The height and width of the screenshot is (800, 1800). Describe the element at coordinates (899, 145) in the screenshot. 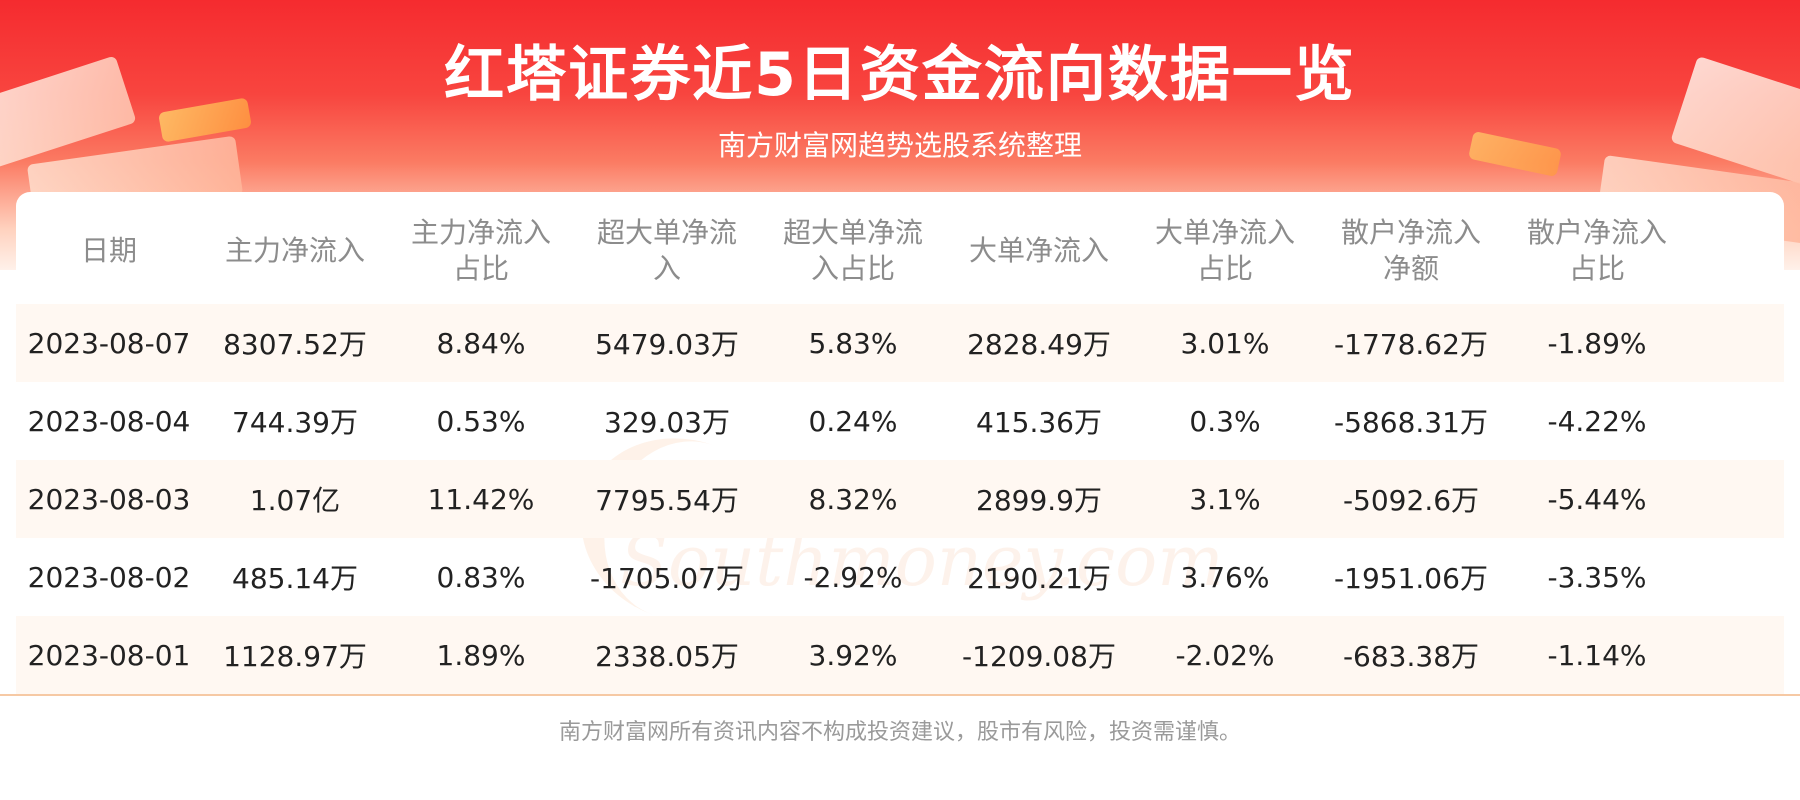

I see `page-subtitle: 南方财富网趋势选股系统整理` at that location.